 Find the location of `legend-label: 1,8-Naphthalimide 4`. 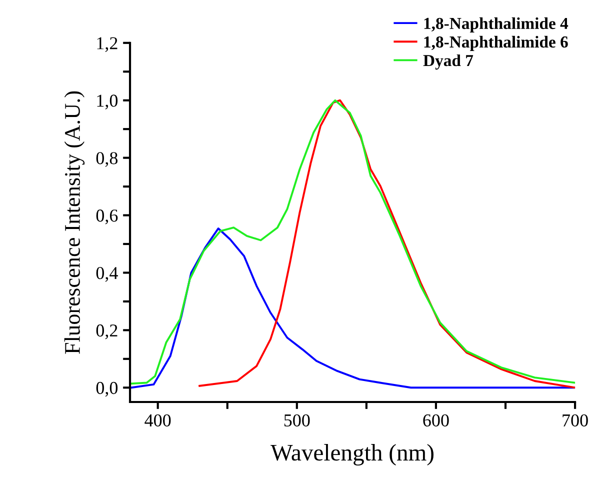

legend-label: 1,8-Naphthalimide 4 is located at coordinates (496, 24).